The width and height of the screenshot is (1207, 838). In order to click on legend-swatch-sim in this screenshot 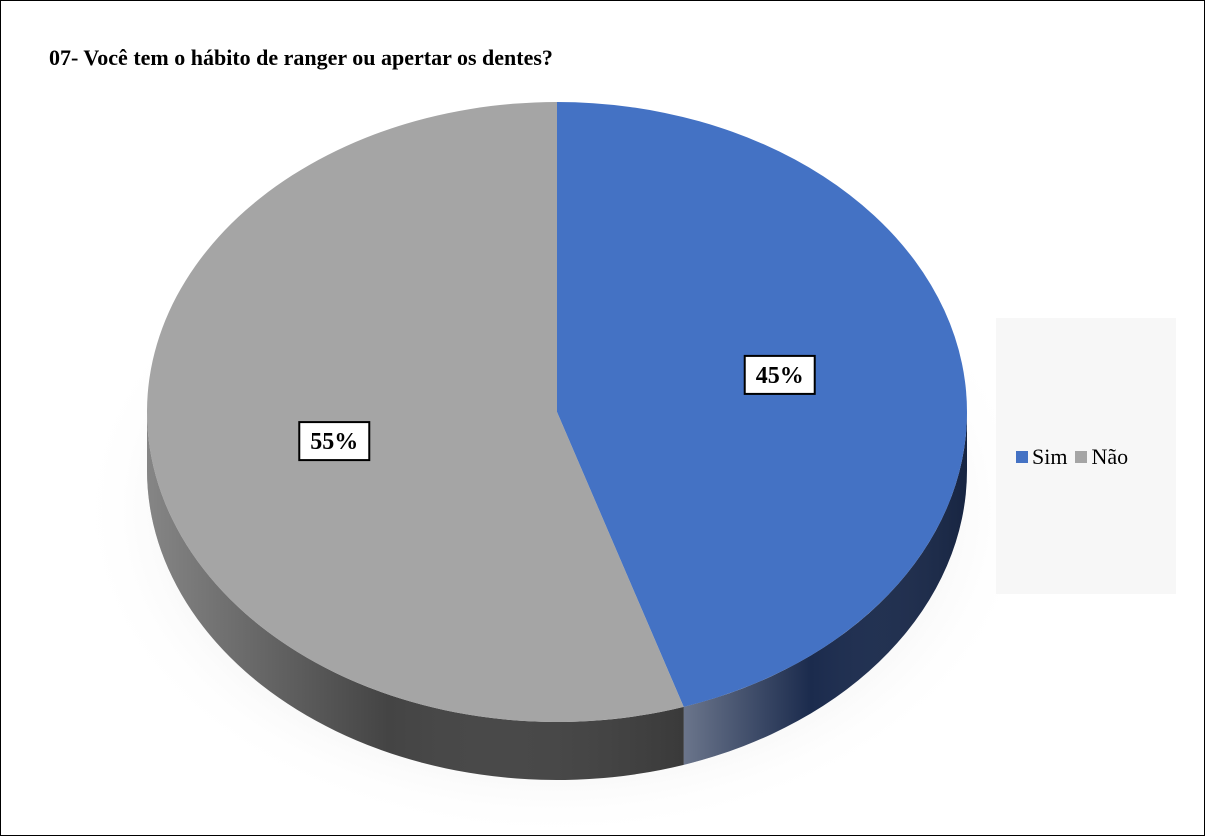, I will do `click(1022, 457)`.